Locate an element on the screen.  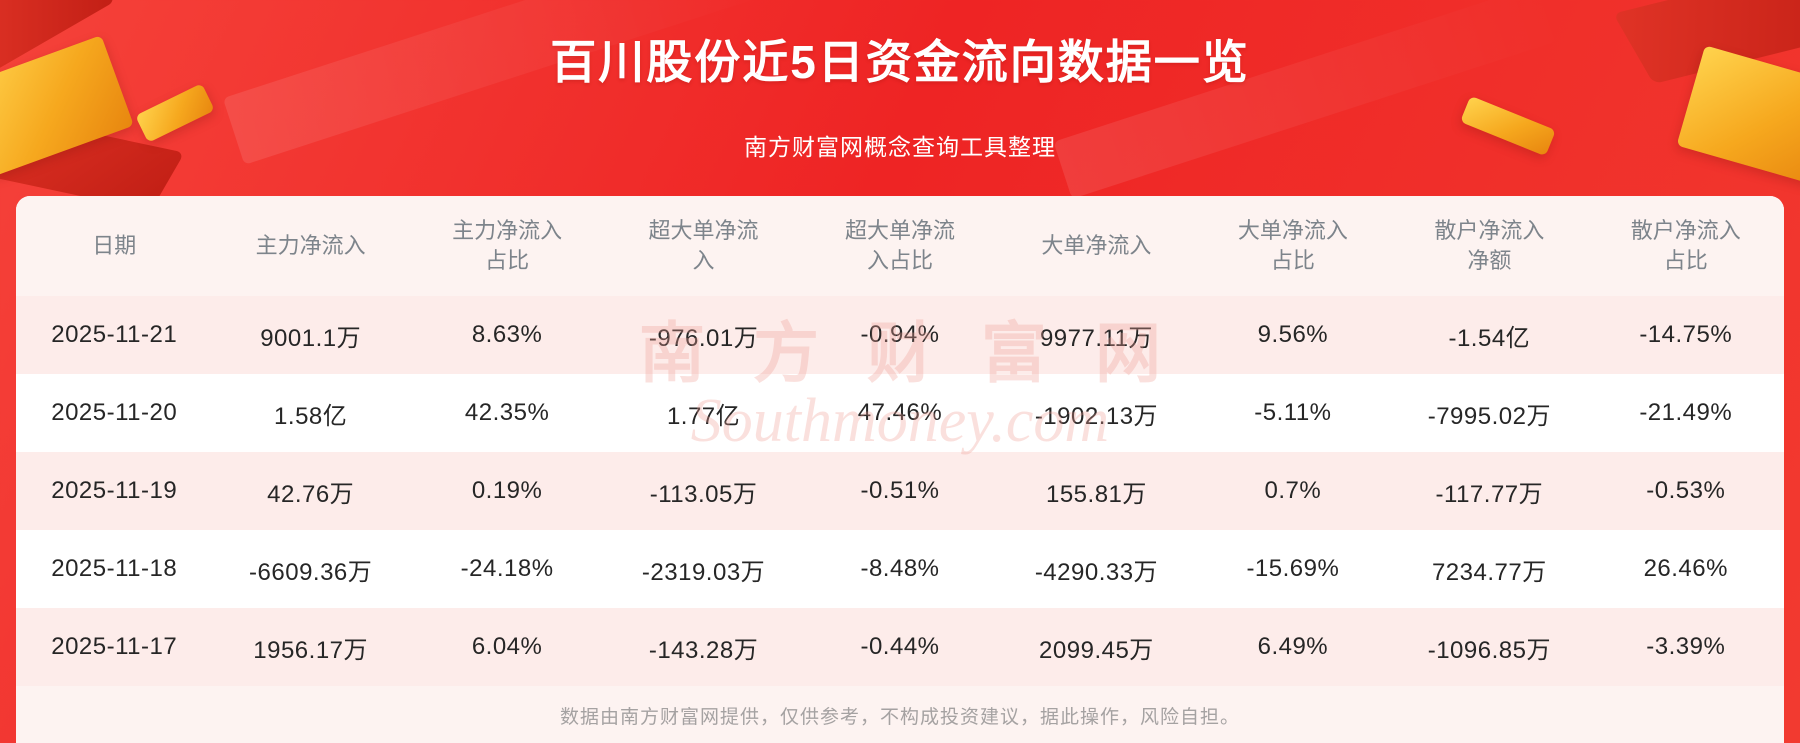
cell-main-net-inflow: 1.58亿 is located at coordinates (311, 416).